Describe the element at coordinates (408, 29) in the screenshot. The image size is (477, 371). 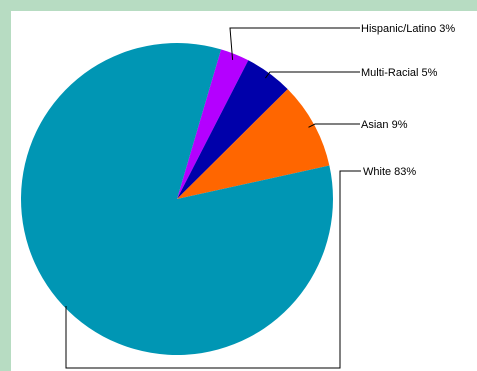
I see `slice-label-1: Hispanic/Latino 3%` at that location.